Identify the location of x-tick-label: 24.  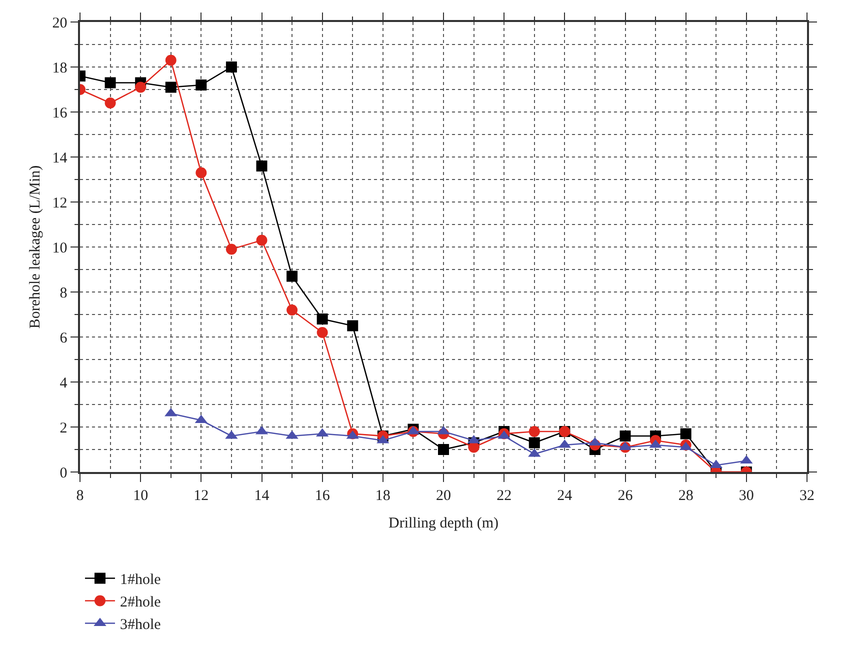
(565, 496).